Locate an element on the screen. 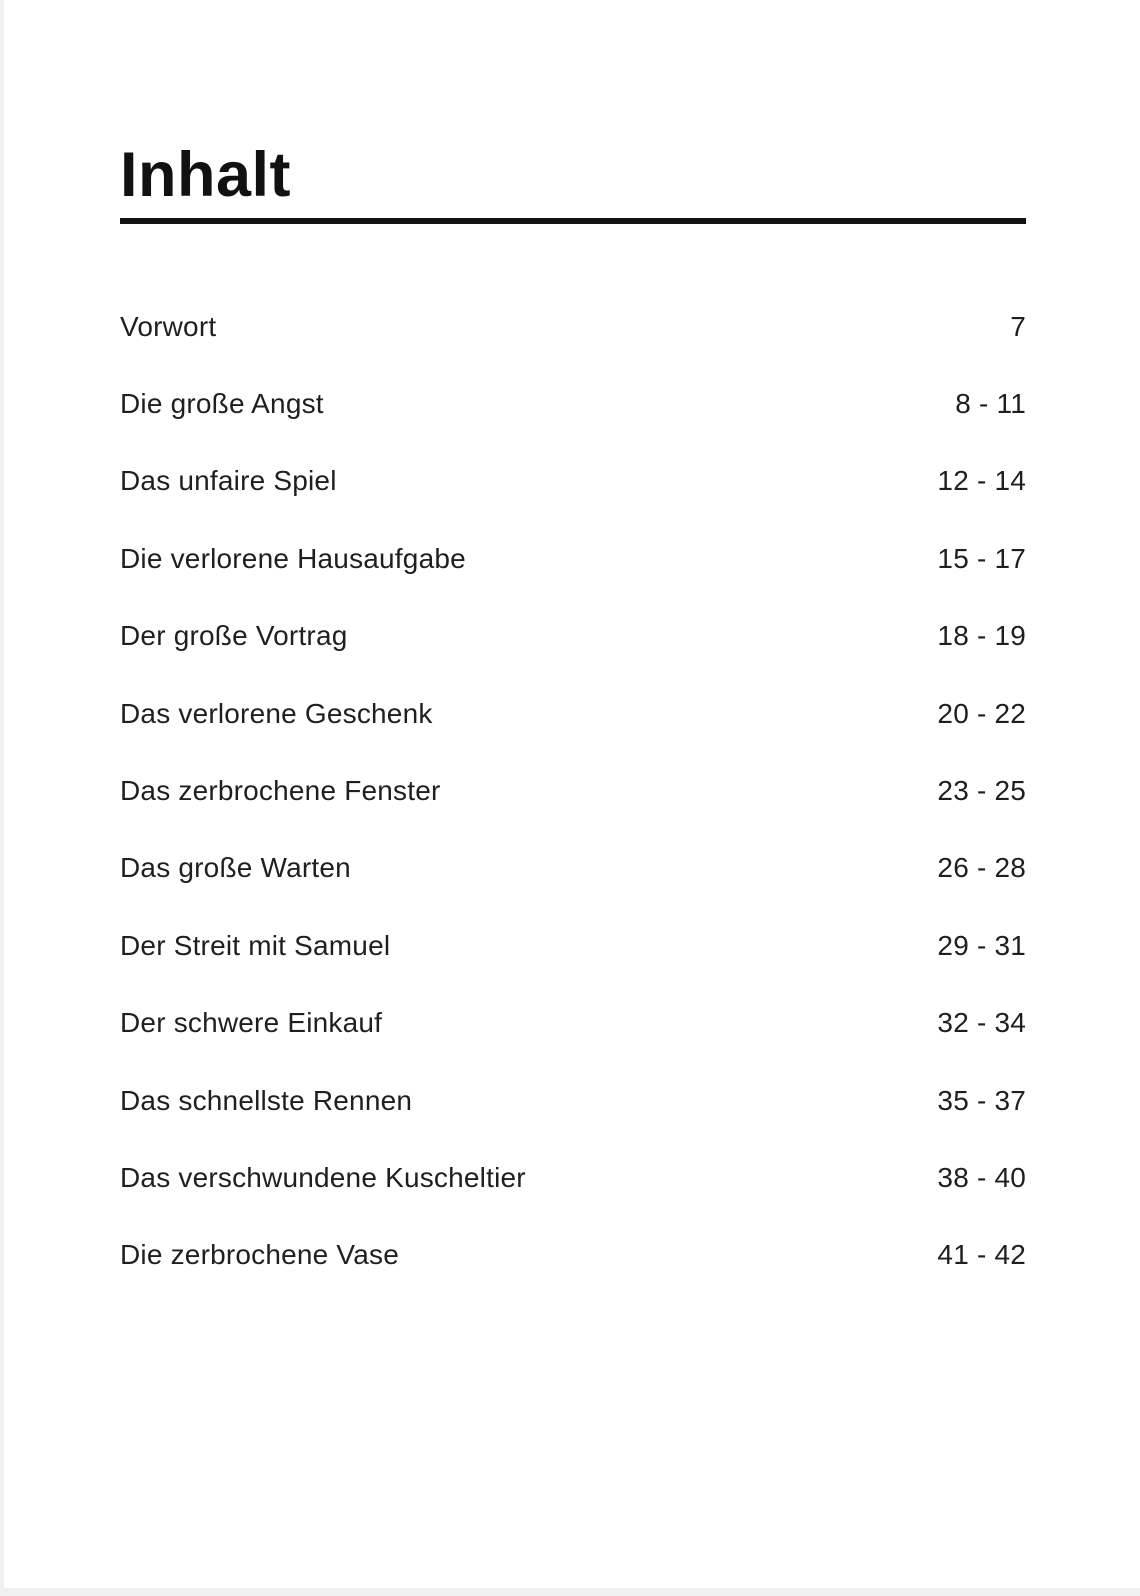  toc-row: Die verlorene Hausaufgabe 15 - 17 is located at coordinates (573, 558).